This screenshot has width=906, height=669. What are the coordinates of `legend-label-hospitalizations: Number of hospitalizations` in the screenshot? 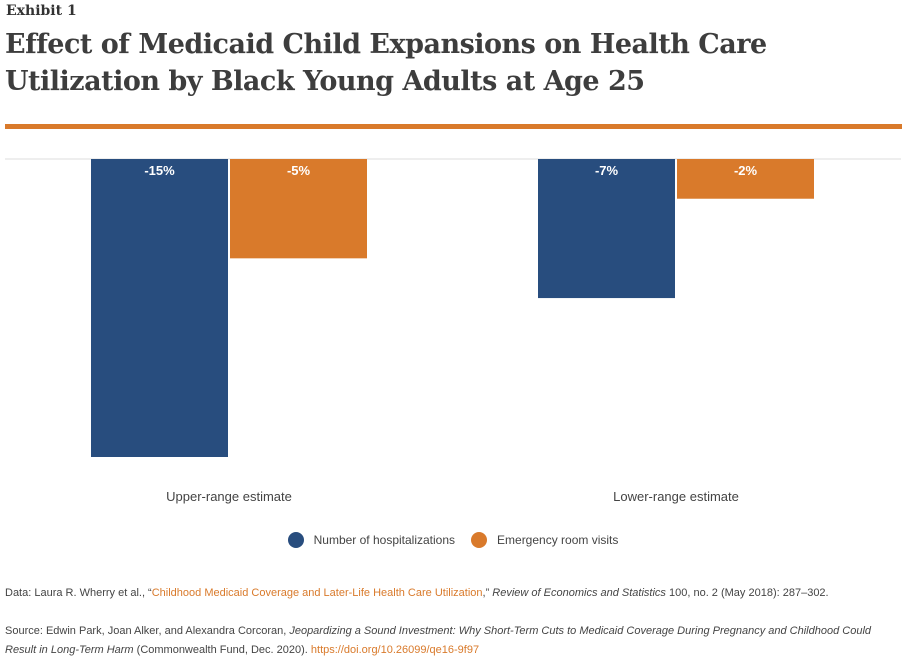 It's located at (384, 540).